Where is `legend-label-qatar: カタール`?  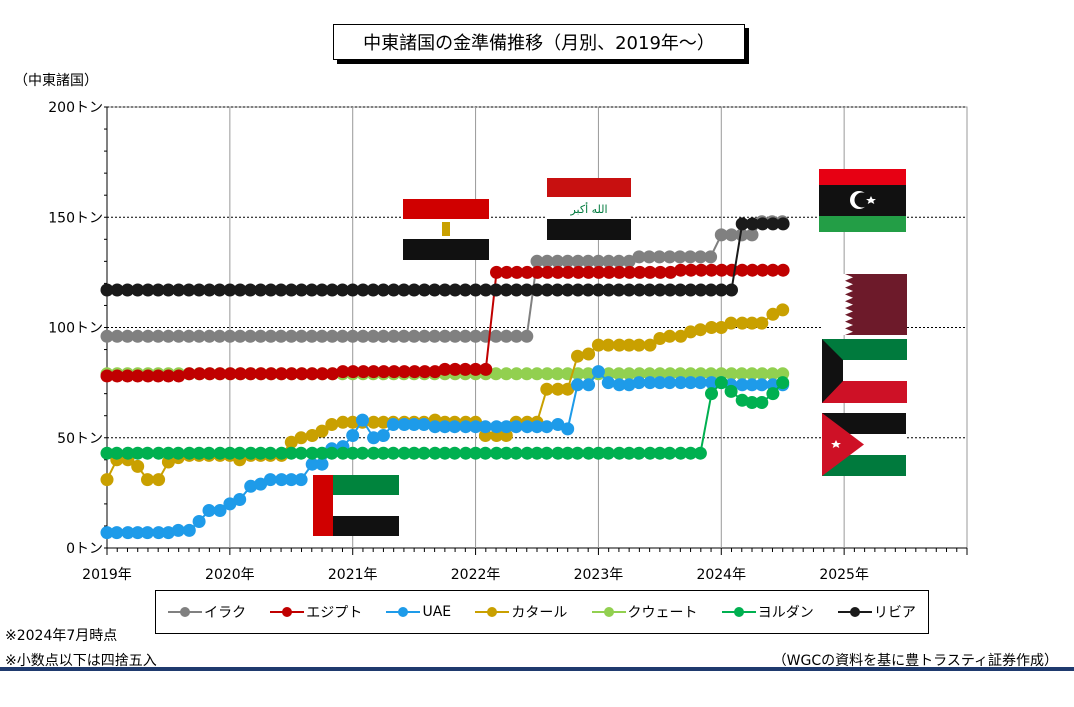 legend-label-qatar: カタール is located at coordinates (539, 613).